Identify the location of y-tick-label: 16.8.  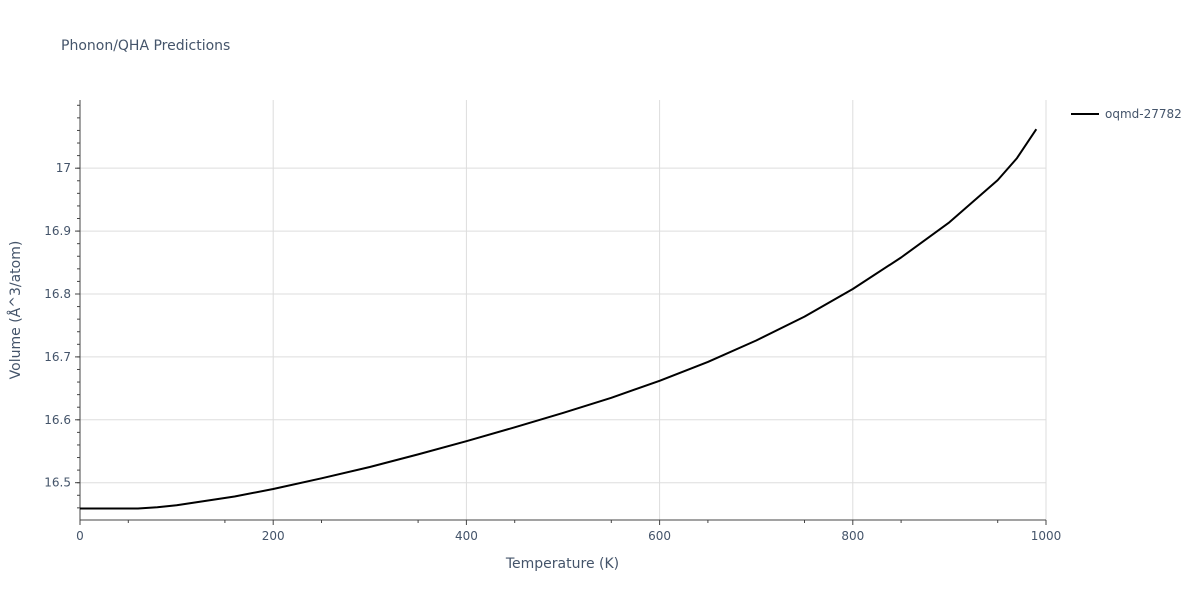
(57, 294).